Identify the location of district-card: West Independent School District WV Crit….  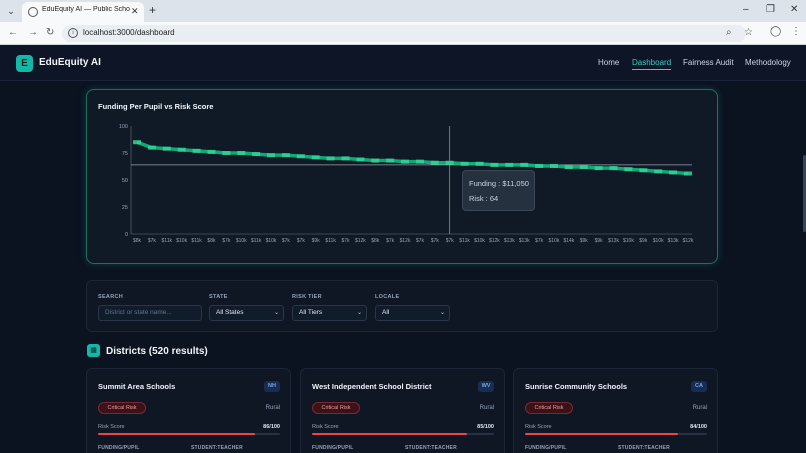
(402, 410).